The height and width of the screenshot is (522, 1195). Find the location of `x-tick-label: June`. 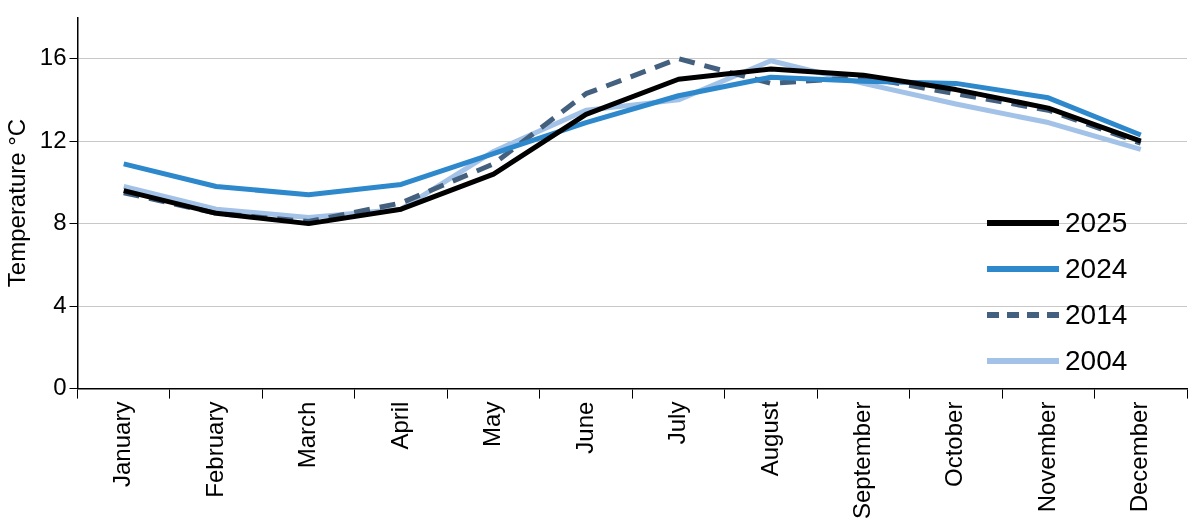

x-tick-label: June is located at coordinates (584, 427).